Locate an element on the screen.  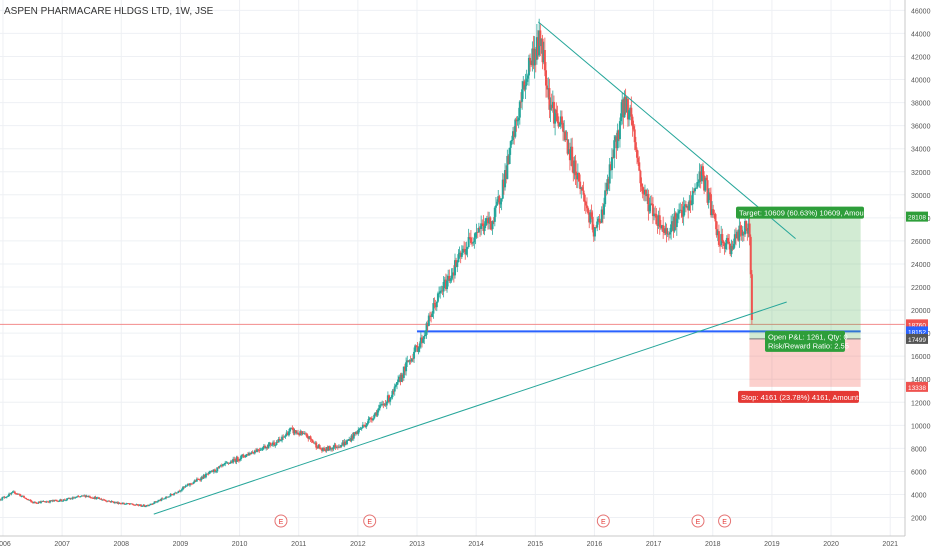
time-tick-label: 2013 is located at coordinates (417, 544).